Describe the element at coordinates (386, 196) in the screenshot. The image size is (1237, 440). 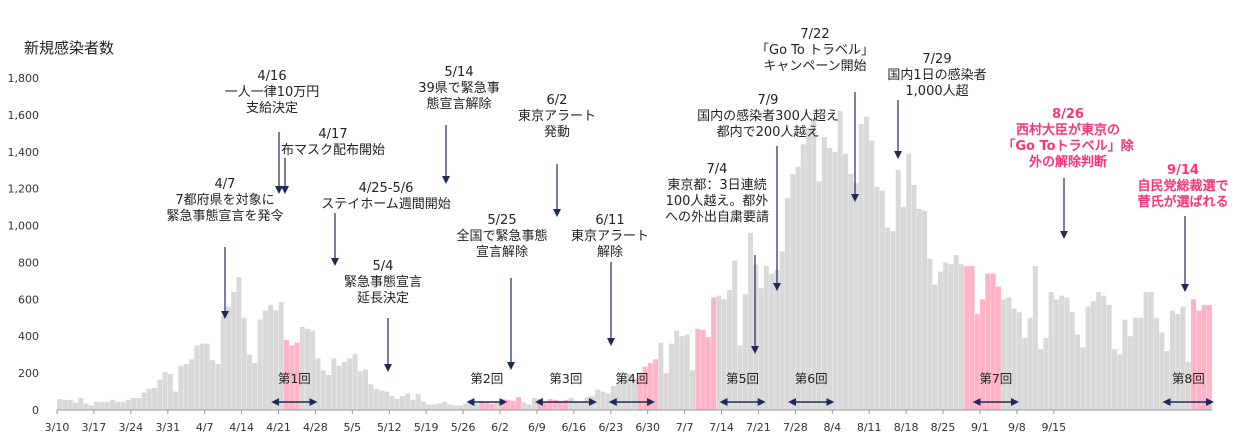
I see `annotation-text: 4/25-5/6 ステイホーム週間開始` at that location.